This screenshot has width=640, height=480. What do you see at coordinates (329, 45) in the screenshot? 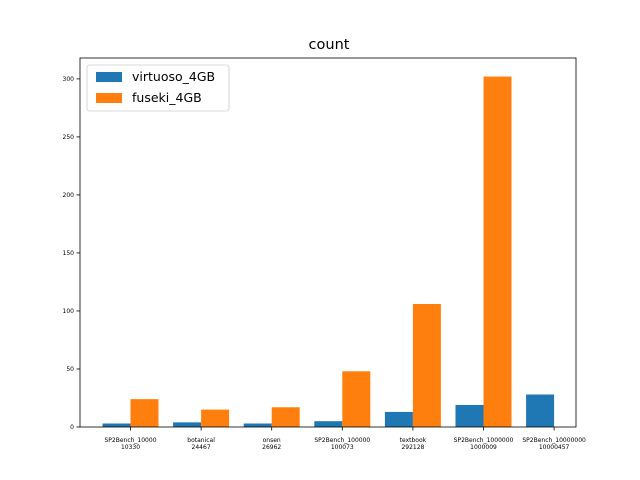
I see `chart-title: count` at bounding box center [329, 45].